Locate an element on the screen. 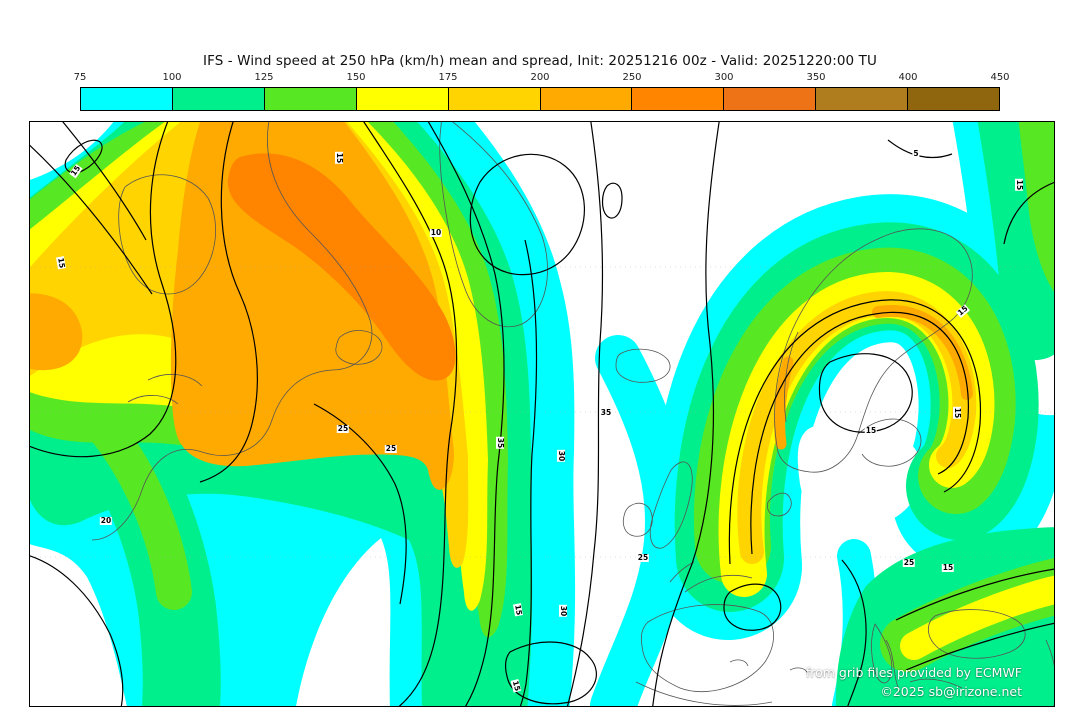 The image size is (1080, 718). colorbar-tick: 75 is located at coordinates (80, 77).